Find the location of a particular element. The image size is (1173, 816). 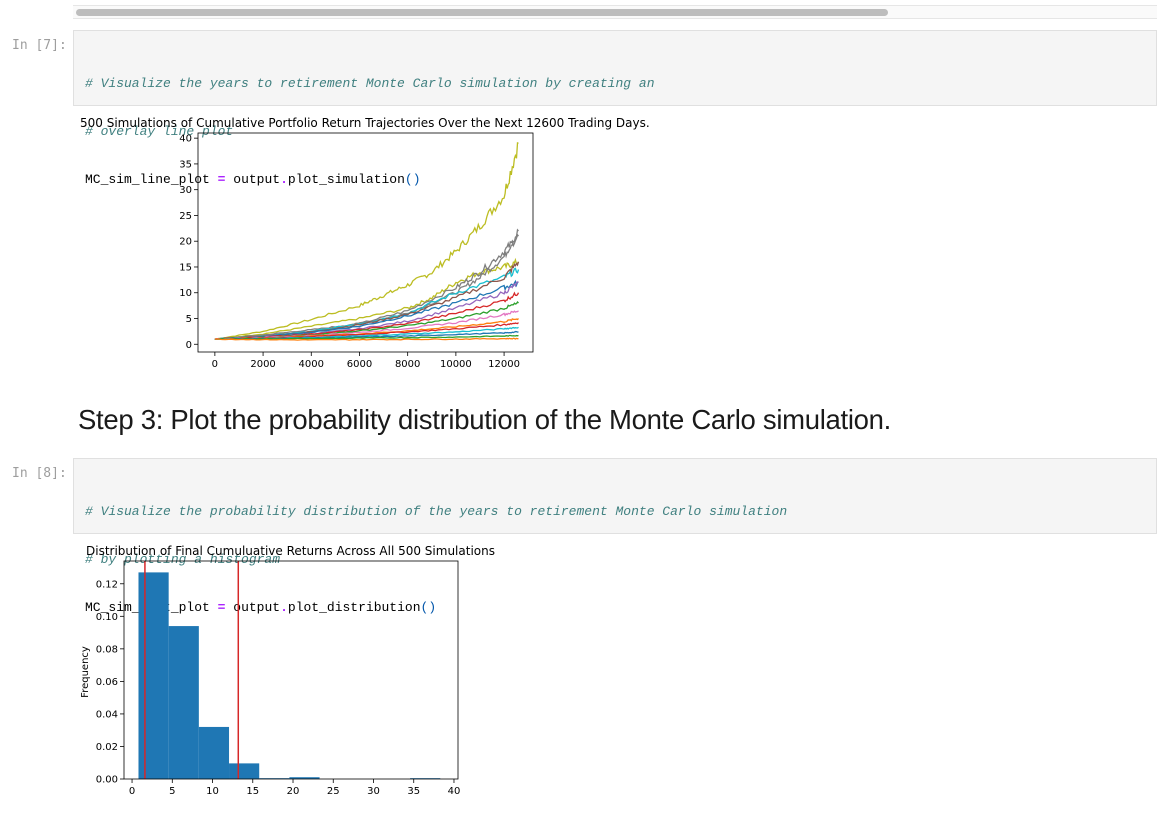

x-tick-label: 15 is located at coordinates (252, 791).